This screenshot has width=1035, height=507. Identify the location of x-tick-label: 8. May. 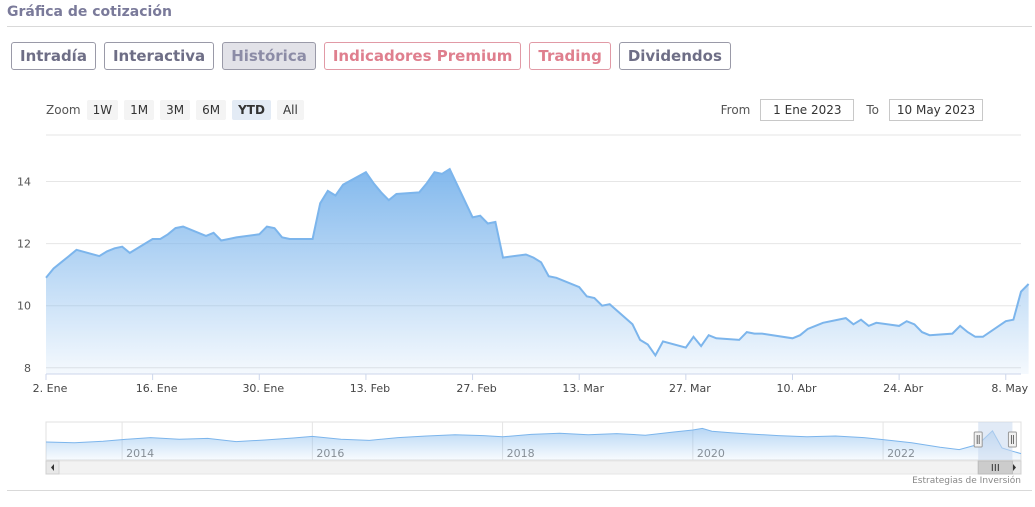
(1009, 388).